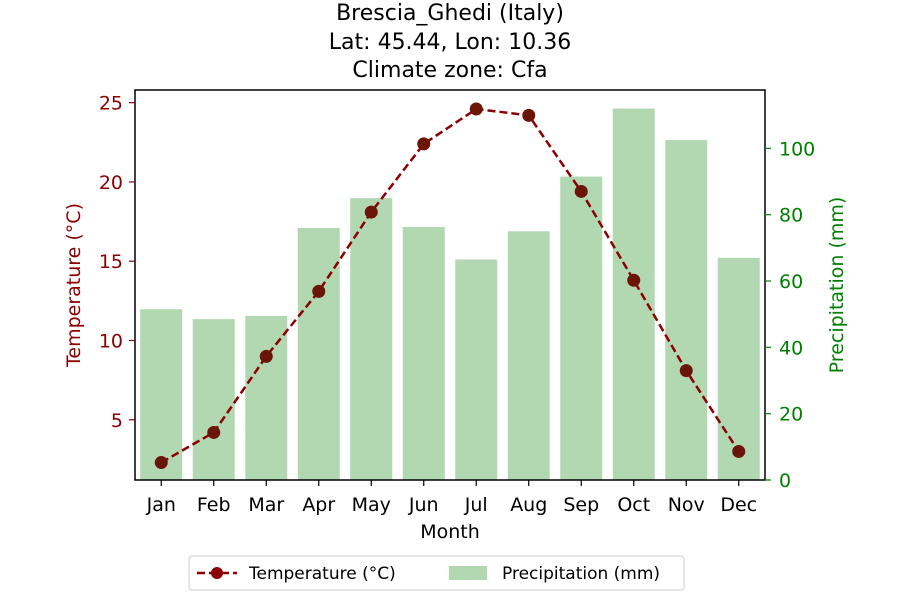  I want to click on x-tick-label-dec: Dec, so click(738, 505).